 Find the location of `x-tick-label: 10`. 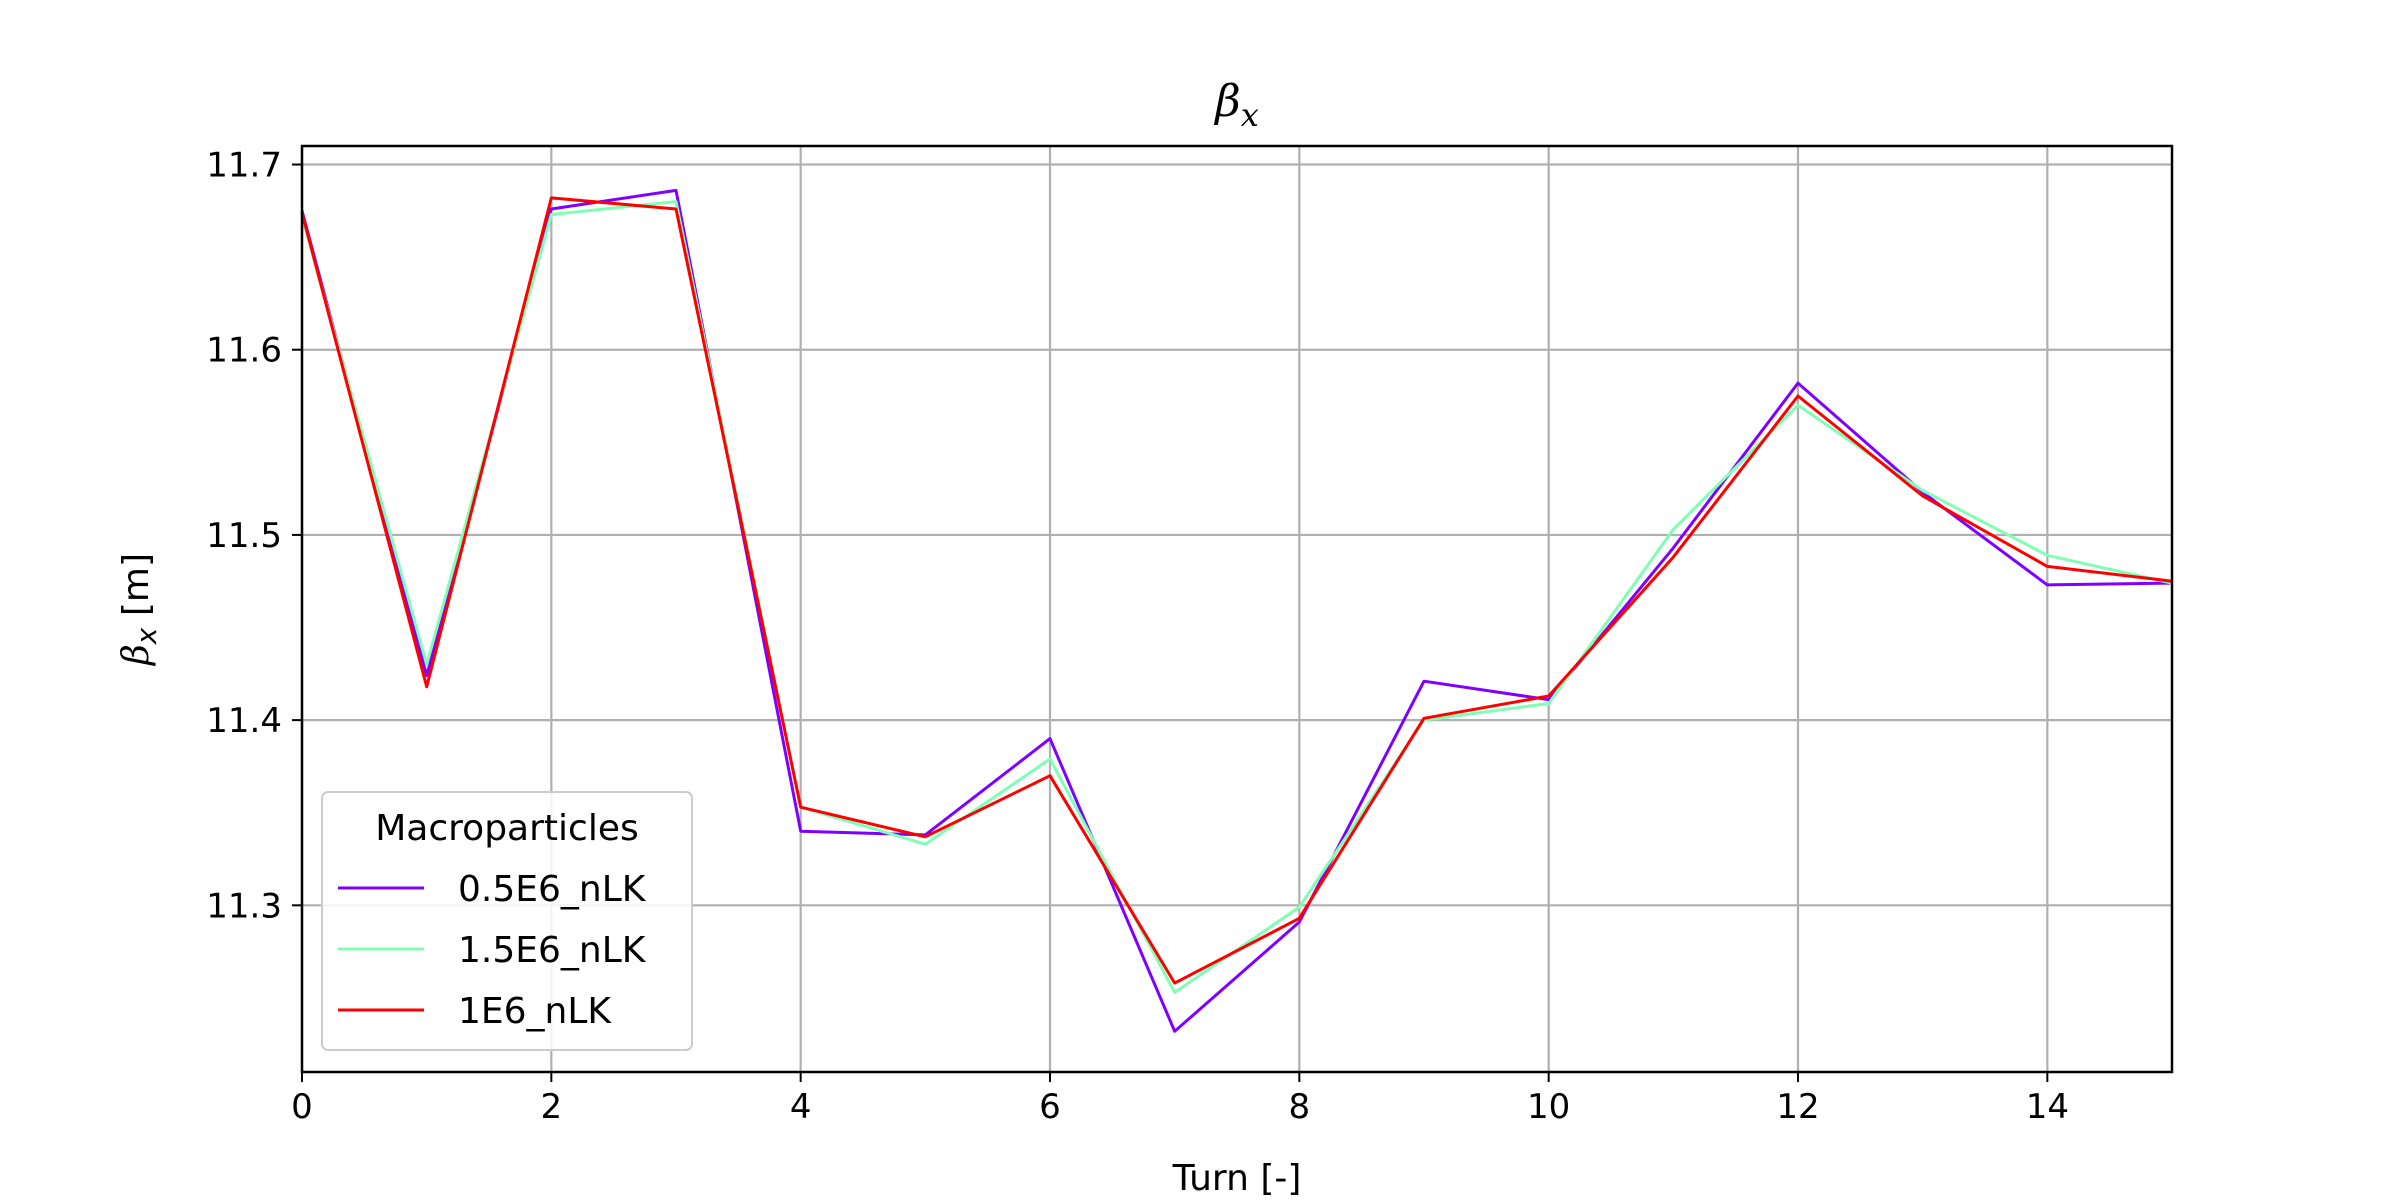

x-tick-label: 10 is located at coordinates (1548, 1107).